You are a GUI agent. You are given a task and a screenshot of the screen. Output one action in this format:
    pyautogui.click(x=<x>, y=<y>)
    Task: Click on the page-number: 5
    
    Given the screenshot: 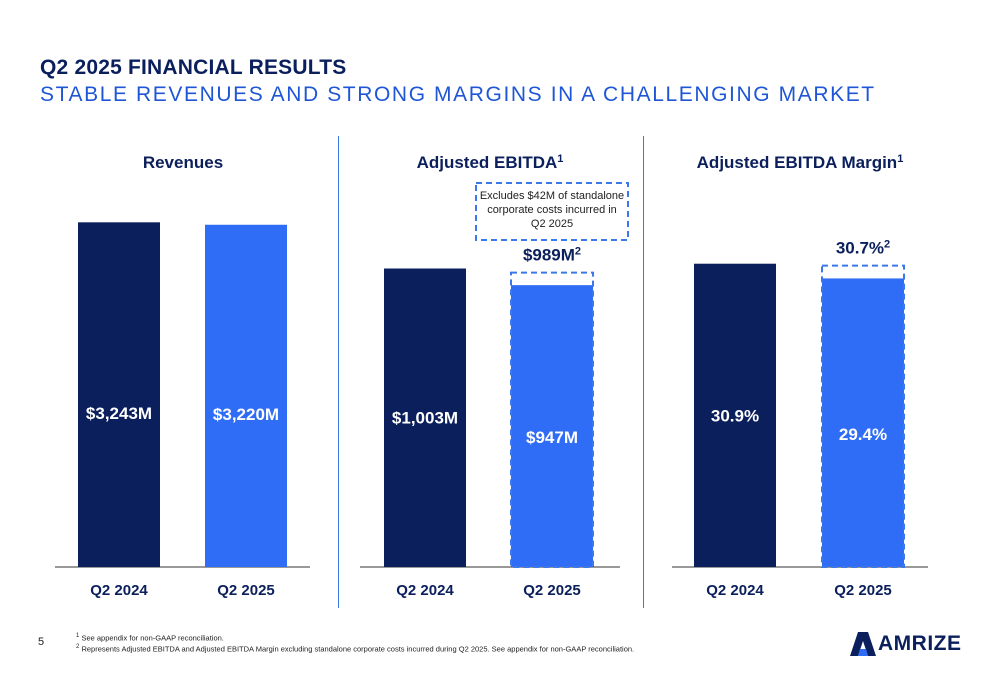 What is the action you would take?
    pyautogui.click(x=41, y=642)
    